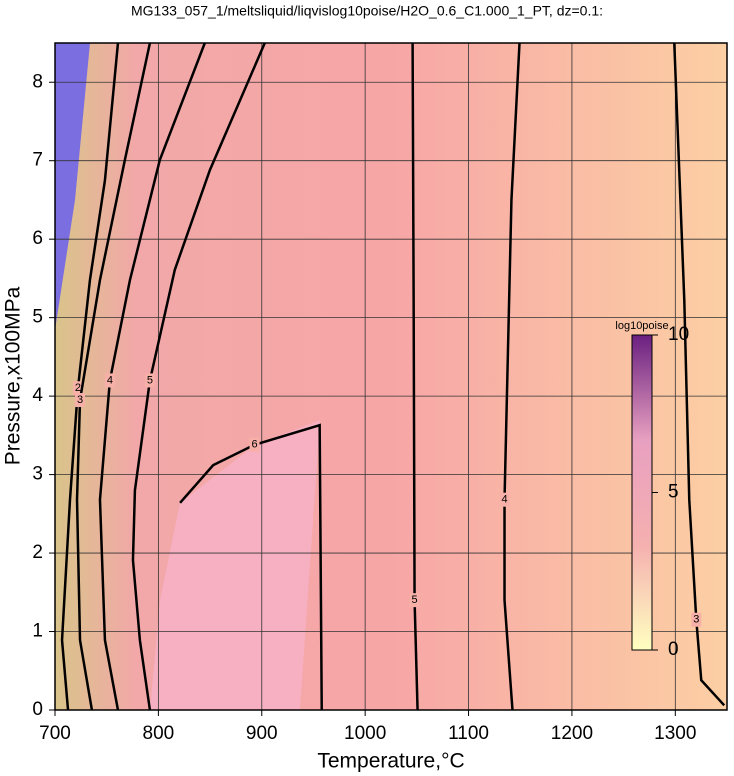 The image size is (734, 776). What do you see at coordinates (468, 733) in the screenshot?
I see `x-tick-label: 1100` at bounding box center [468, 733].